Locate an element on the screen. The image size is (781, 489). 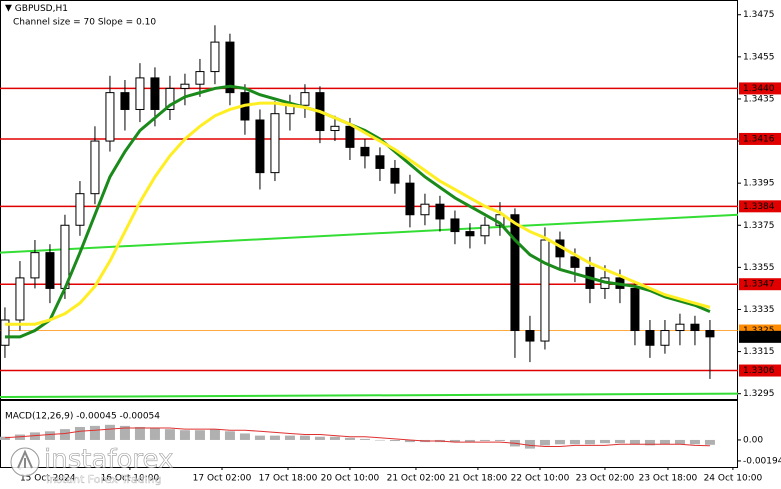
subtitle: Channel size = 70 Slope = 0.10 is located at coordinates (84, 23).